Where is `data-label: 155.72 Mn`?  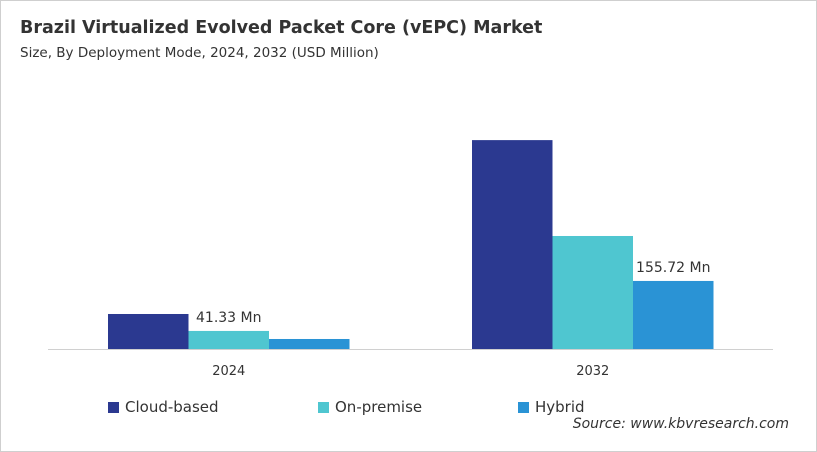
data-label: 155.72 Mn is located at coordinates (673, 268).